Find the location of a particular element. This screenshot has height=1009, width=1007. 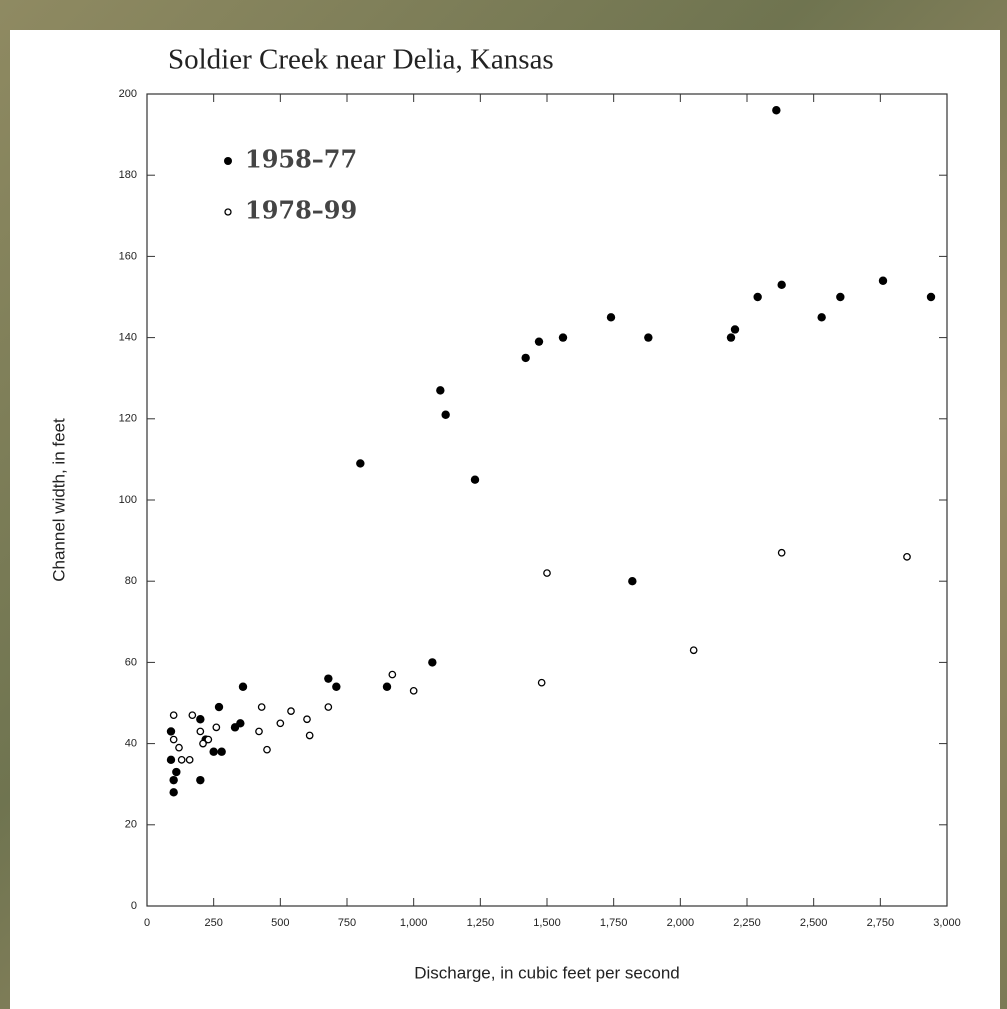

x-tick-label: 0 is located at coordinates (147, 923).